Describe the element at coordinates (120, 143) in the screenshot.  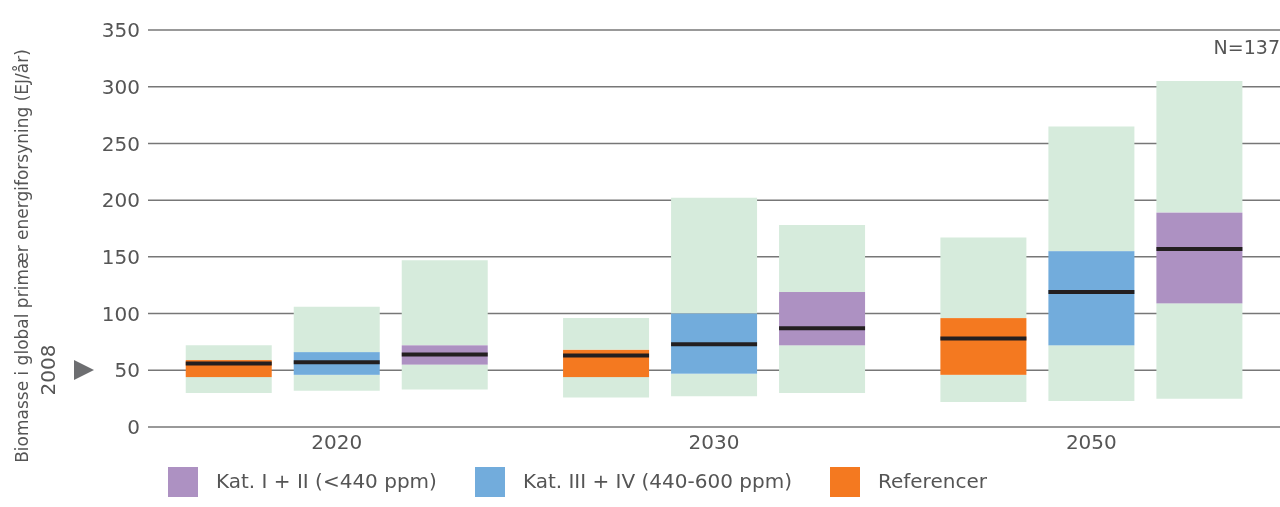
I see `y-tick-label: 250` at that location.